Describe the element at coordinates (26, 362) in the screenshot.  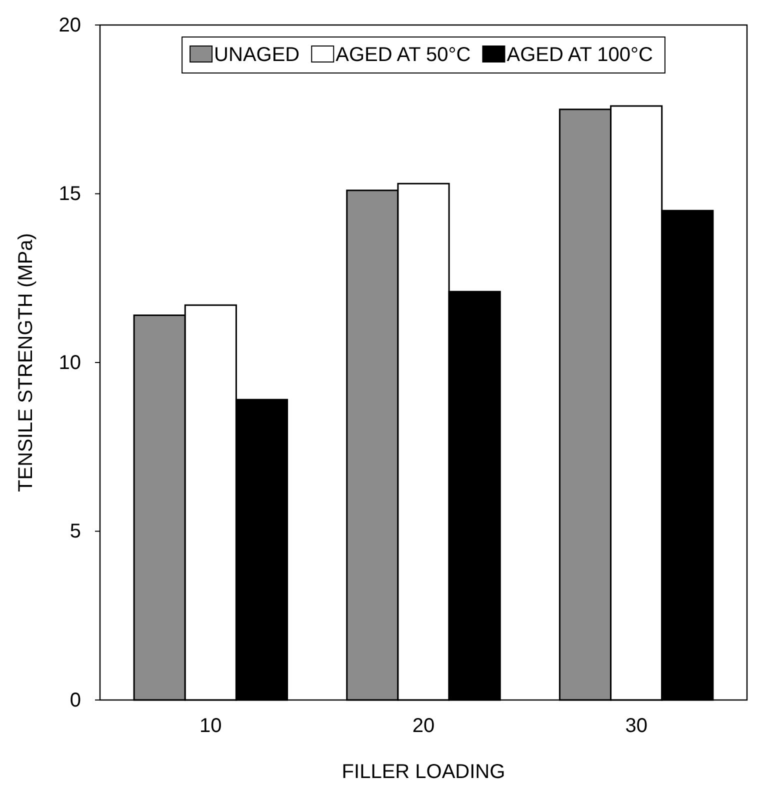
I see `y-axis-title: TENSILE STRENGTH (MPa)` at that location.